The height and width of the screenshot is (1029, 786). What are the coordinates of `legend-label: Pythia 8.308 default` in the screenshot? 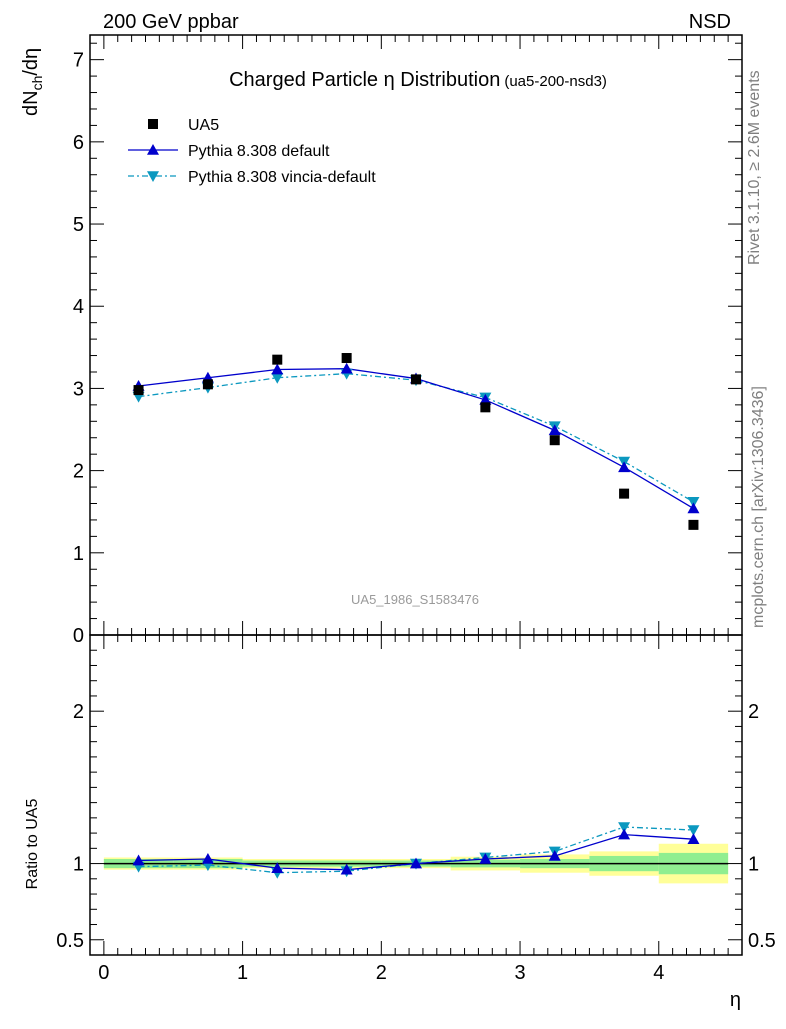 It's located at (259, 151).